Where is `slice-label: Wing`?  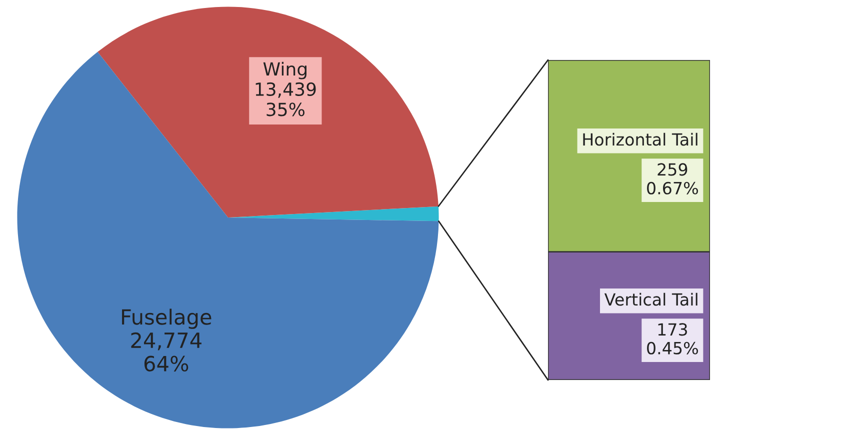
slice-label: Wing is located at coordinates (284, 71).